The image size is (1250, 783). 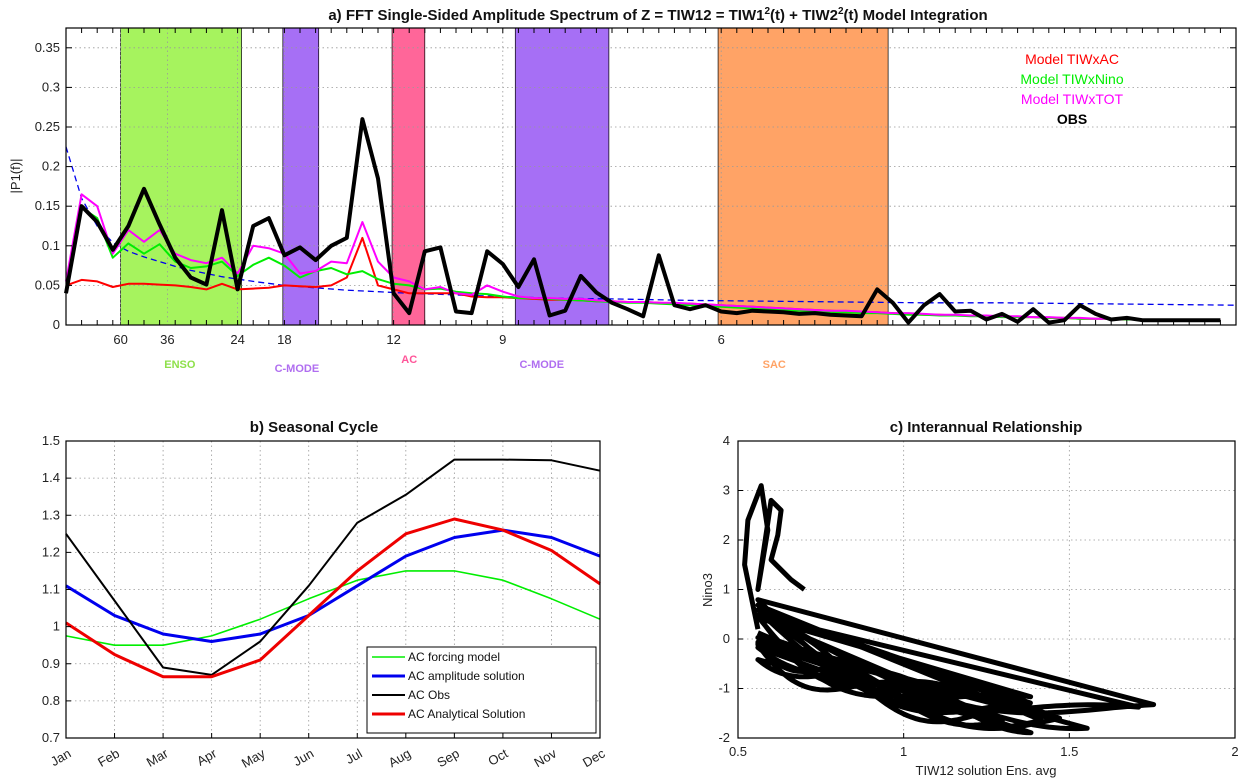 I want to click on legend-entry-b-2: AC amplitude solution, so click(x=466, y=676).